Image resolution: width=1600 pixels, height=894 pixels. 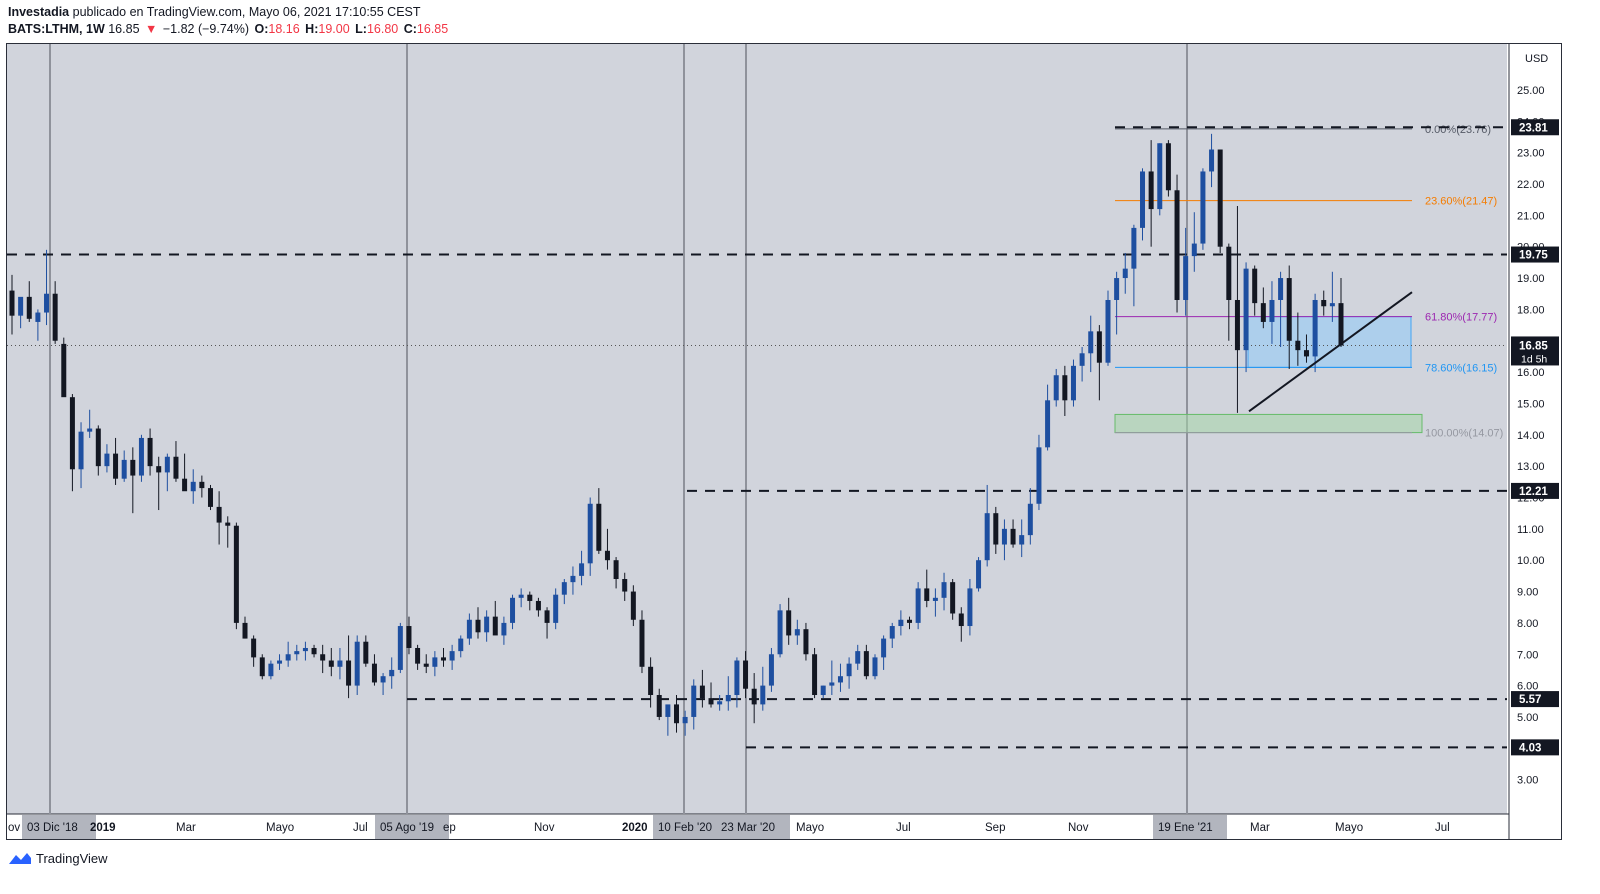 I want to click on high-label: H:, so click(x=312, y=29).